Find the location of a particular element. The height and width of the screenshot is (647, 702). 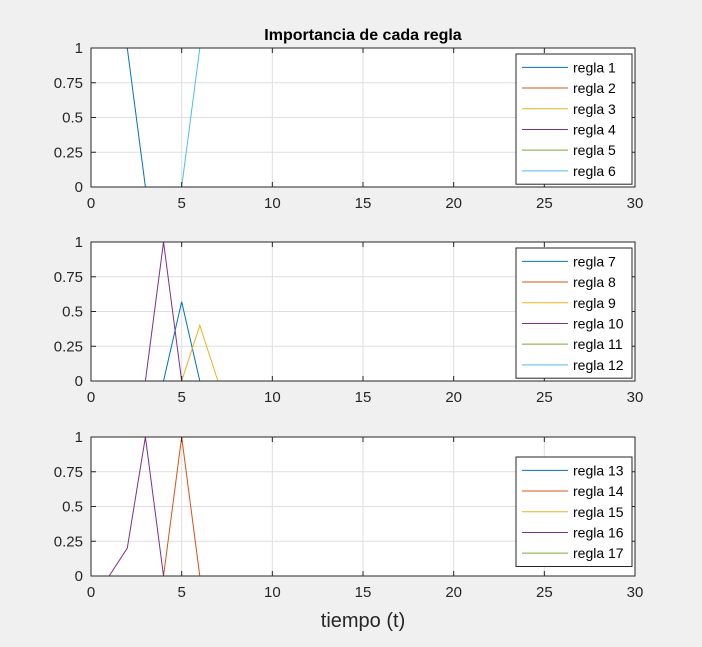

legend-entry: regla 3 is located at coordinates (594, 109).